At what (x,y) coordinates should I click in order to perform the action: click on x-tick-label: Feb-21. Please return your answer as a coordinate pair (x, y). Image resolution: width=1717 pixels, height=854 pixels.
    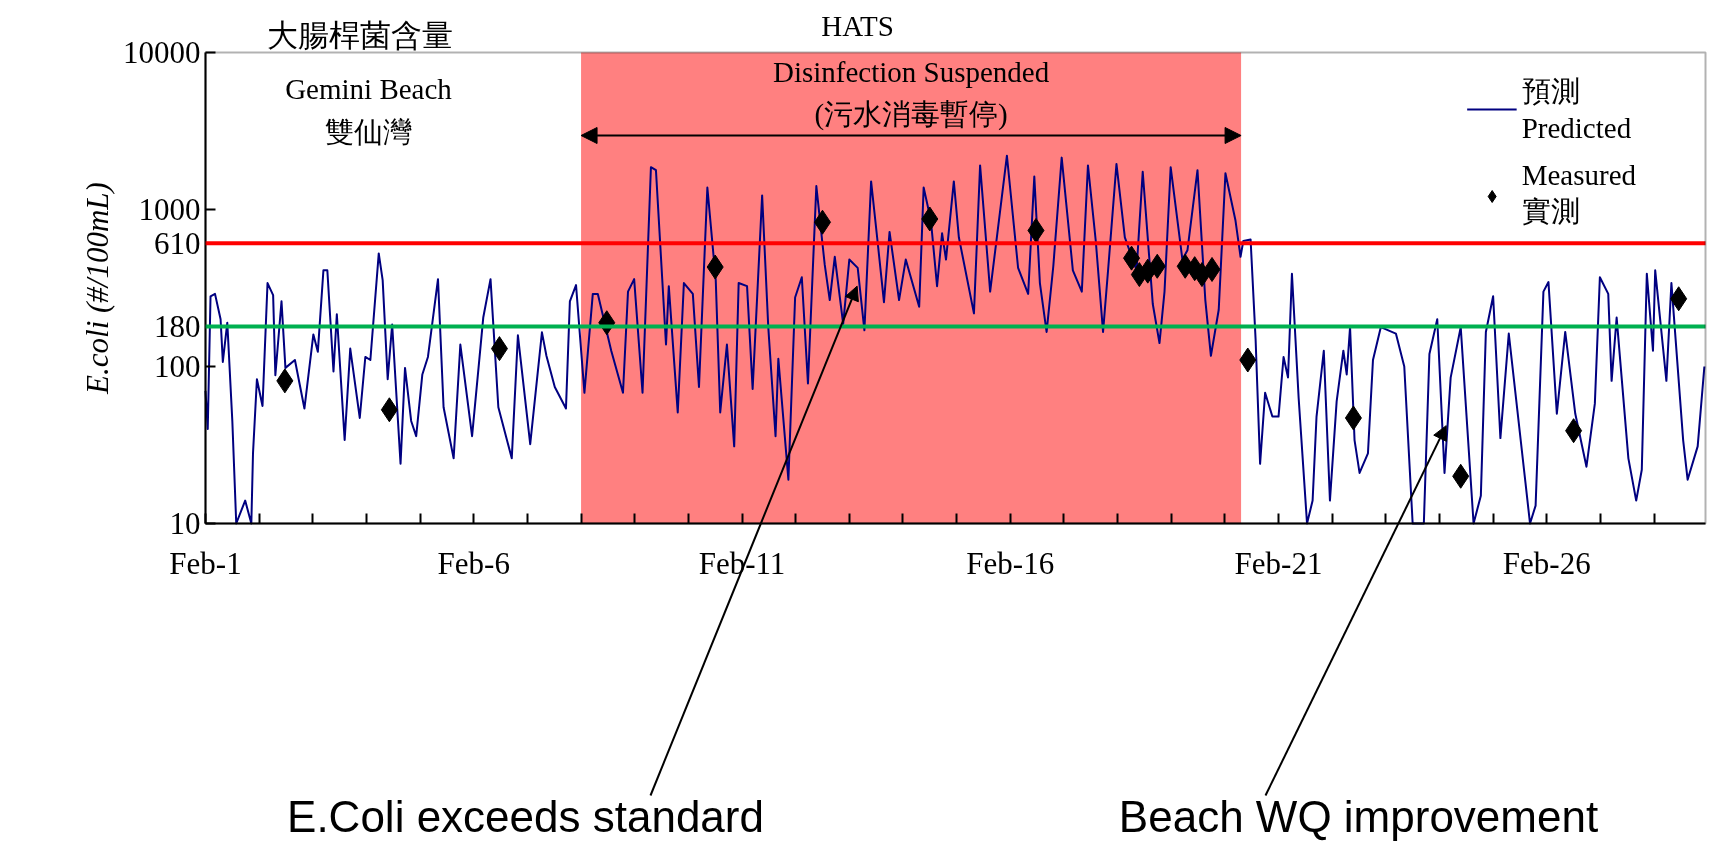
    Looking at the image, I should click on (1278, 563).